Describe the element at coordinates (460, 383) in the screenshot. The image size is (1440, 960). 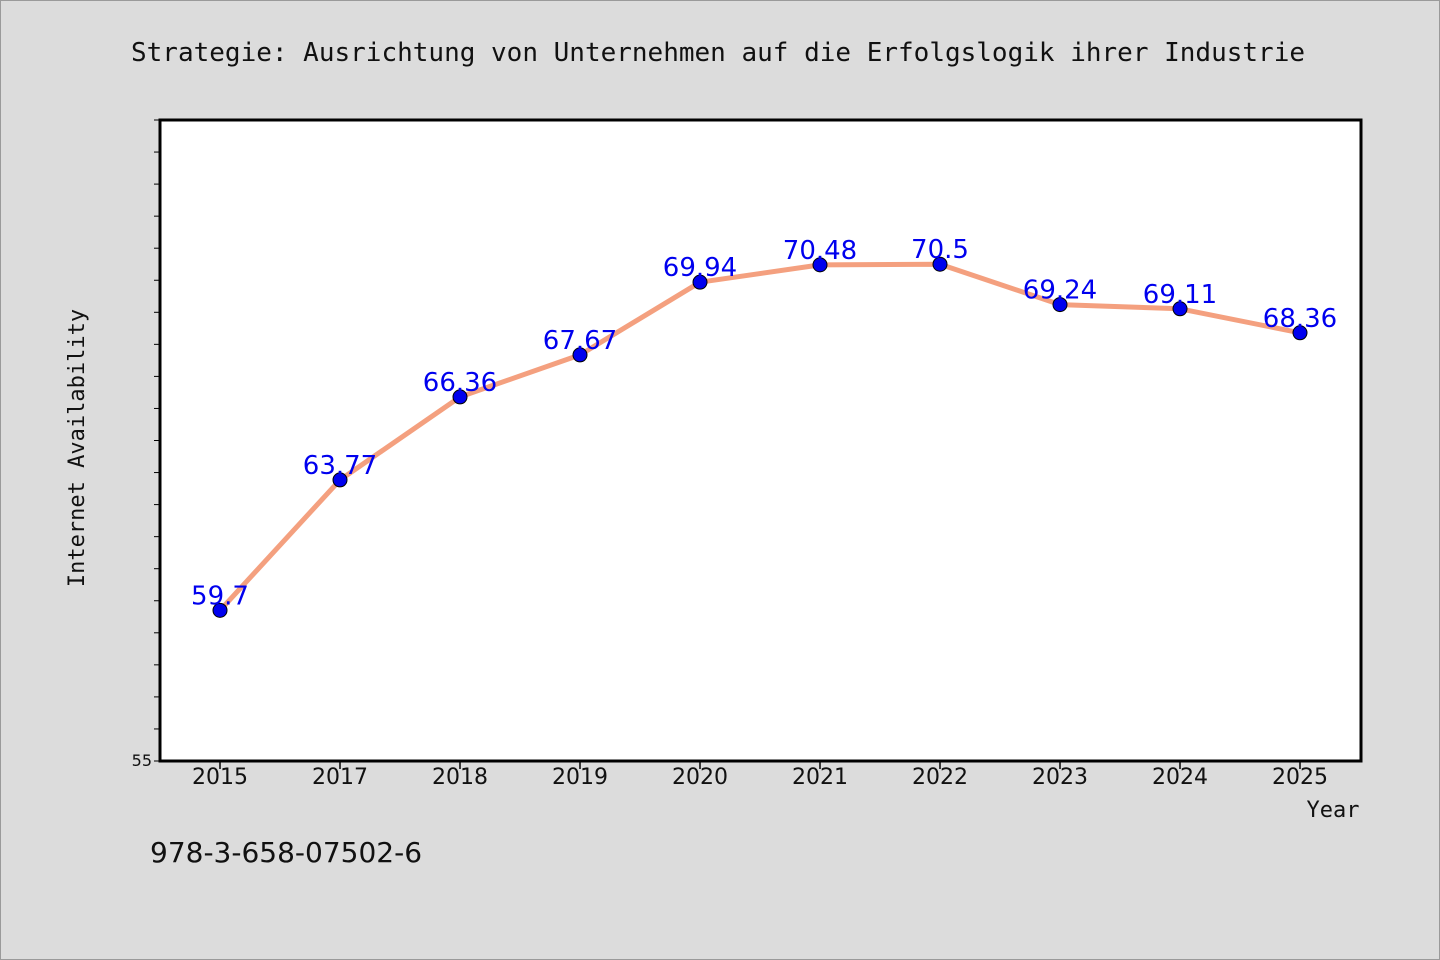
I see `data-label: 66.36` at that location.